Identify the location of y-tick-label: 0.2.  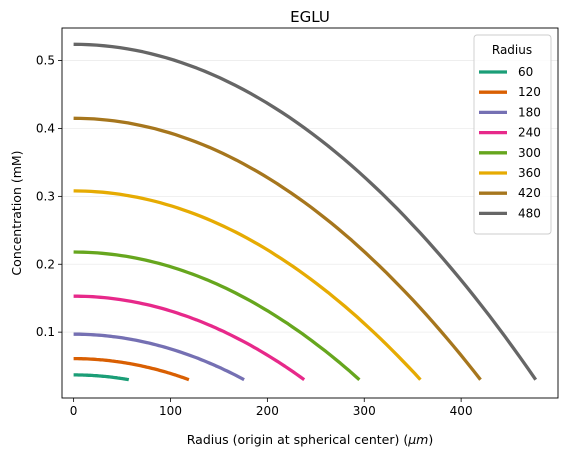
(45, 264).